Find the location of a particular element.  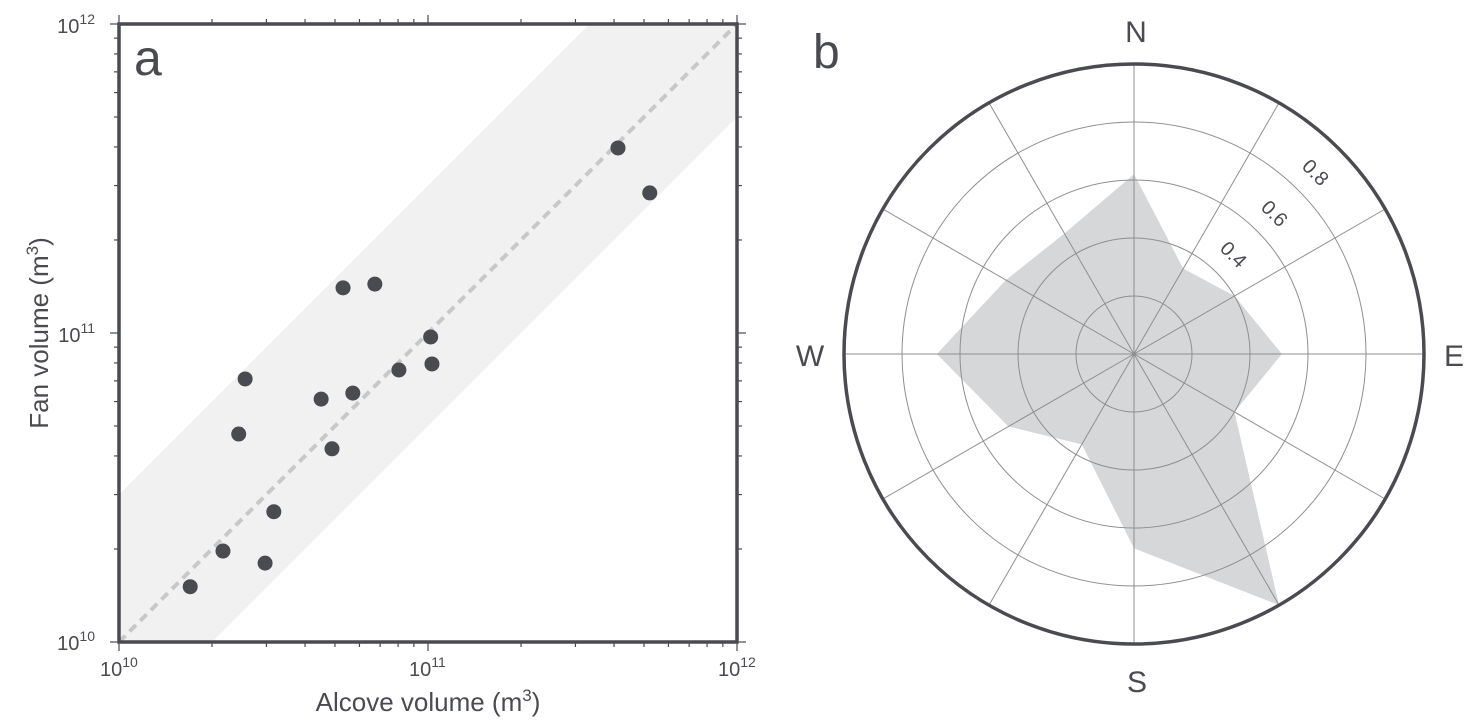

direction-label-s: S is located at coordinates (1137, 682).